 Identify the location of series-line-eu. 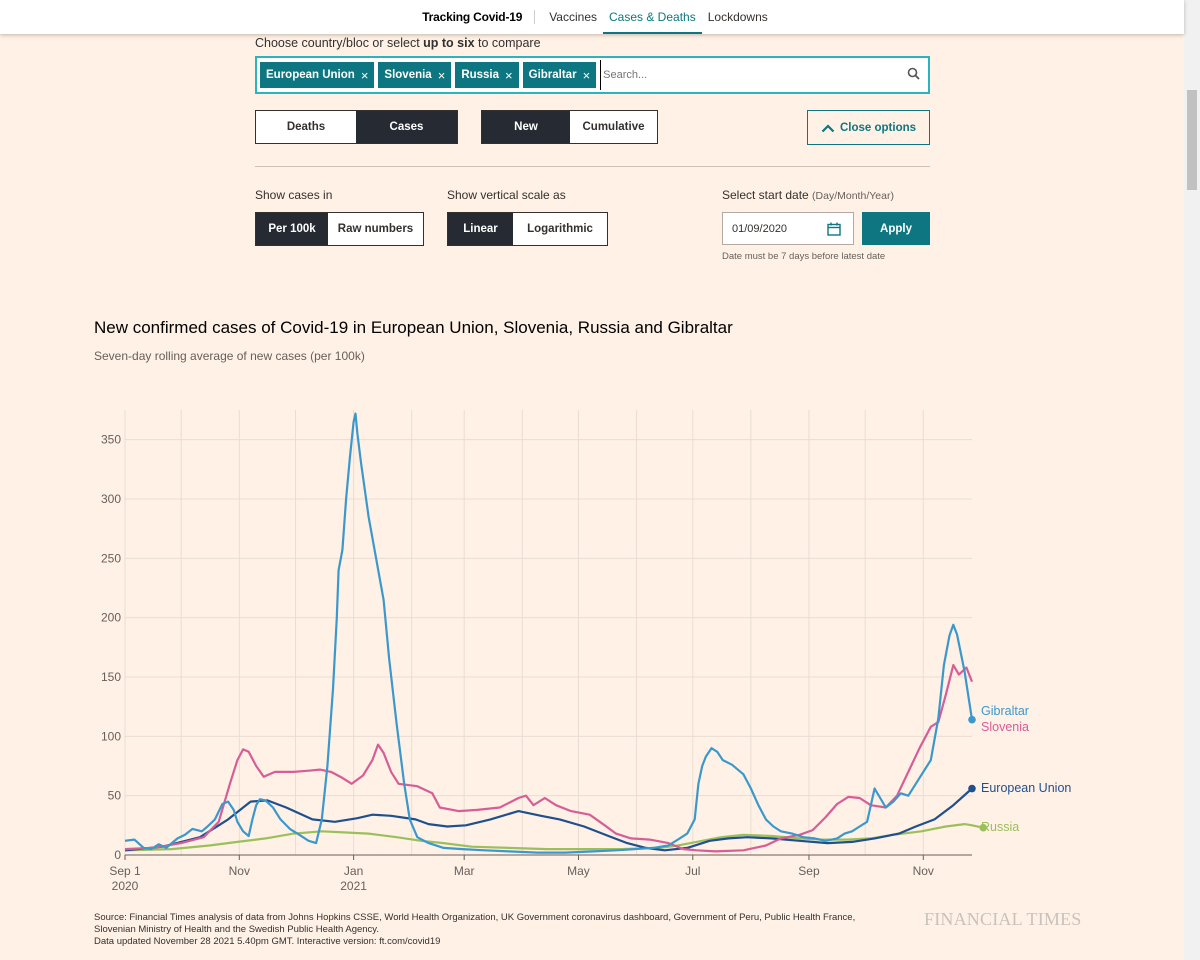
(548, 819).